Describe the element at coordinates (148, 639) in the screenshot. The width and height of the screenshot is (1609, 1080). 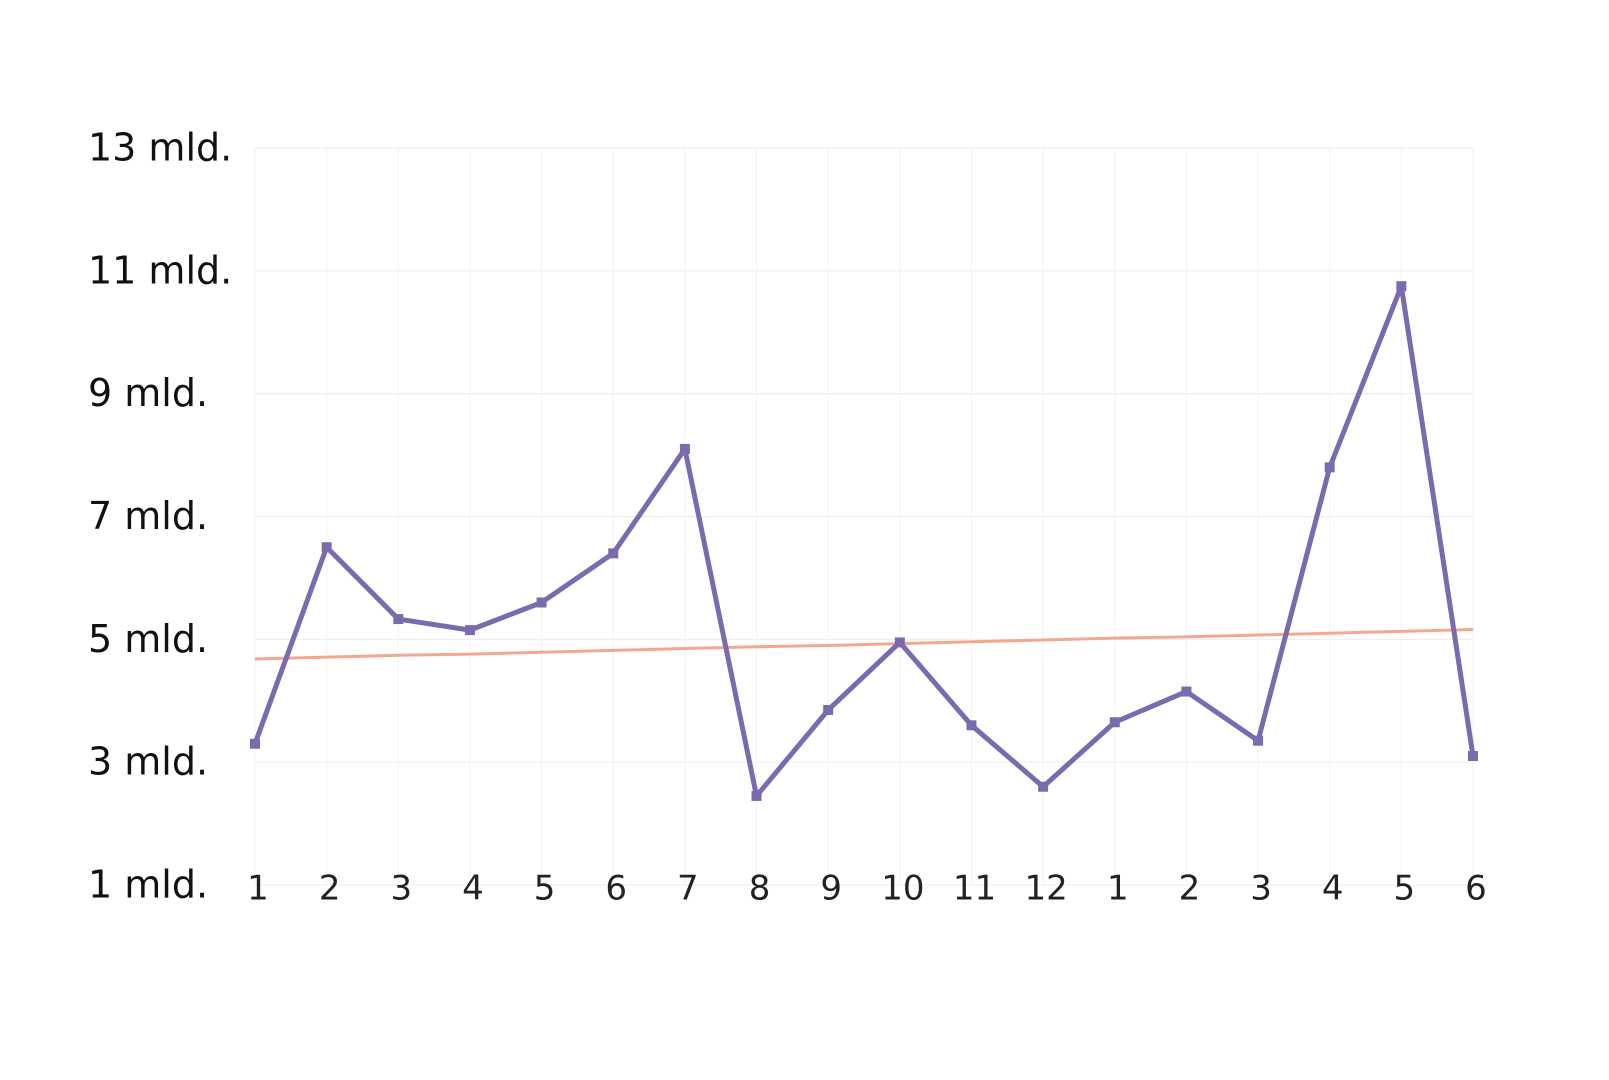
I see `y-tick-label: 5 mld.` at that location.